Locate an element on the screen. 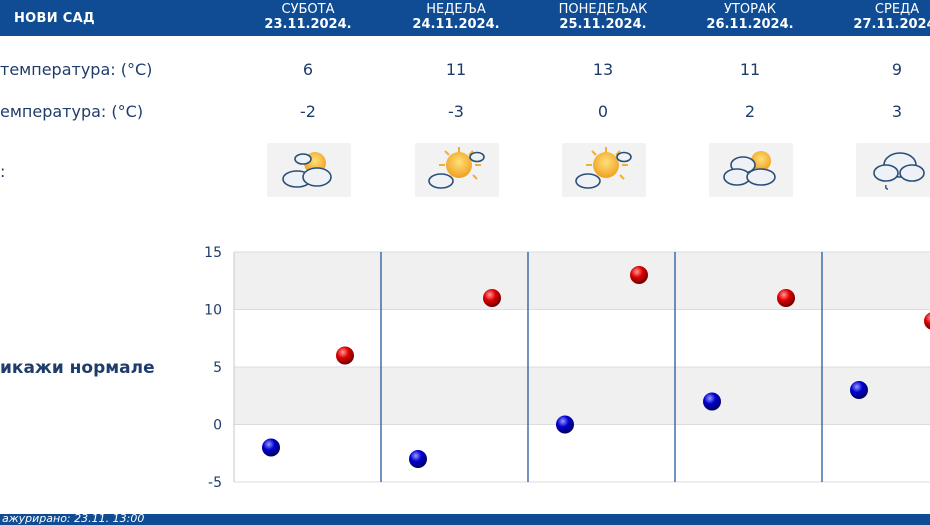 This screenshot has width=930, height=525. last-updated: ажурирано: 23.11. 13:00 is located at coordinates (73, 519).